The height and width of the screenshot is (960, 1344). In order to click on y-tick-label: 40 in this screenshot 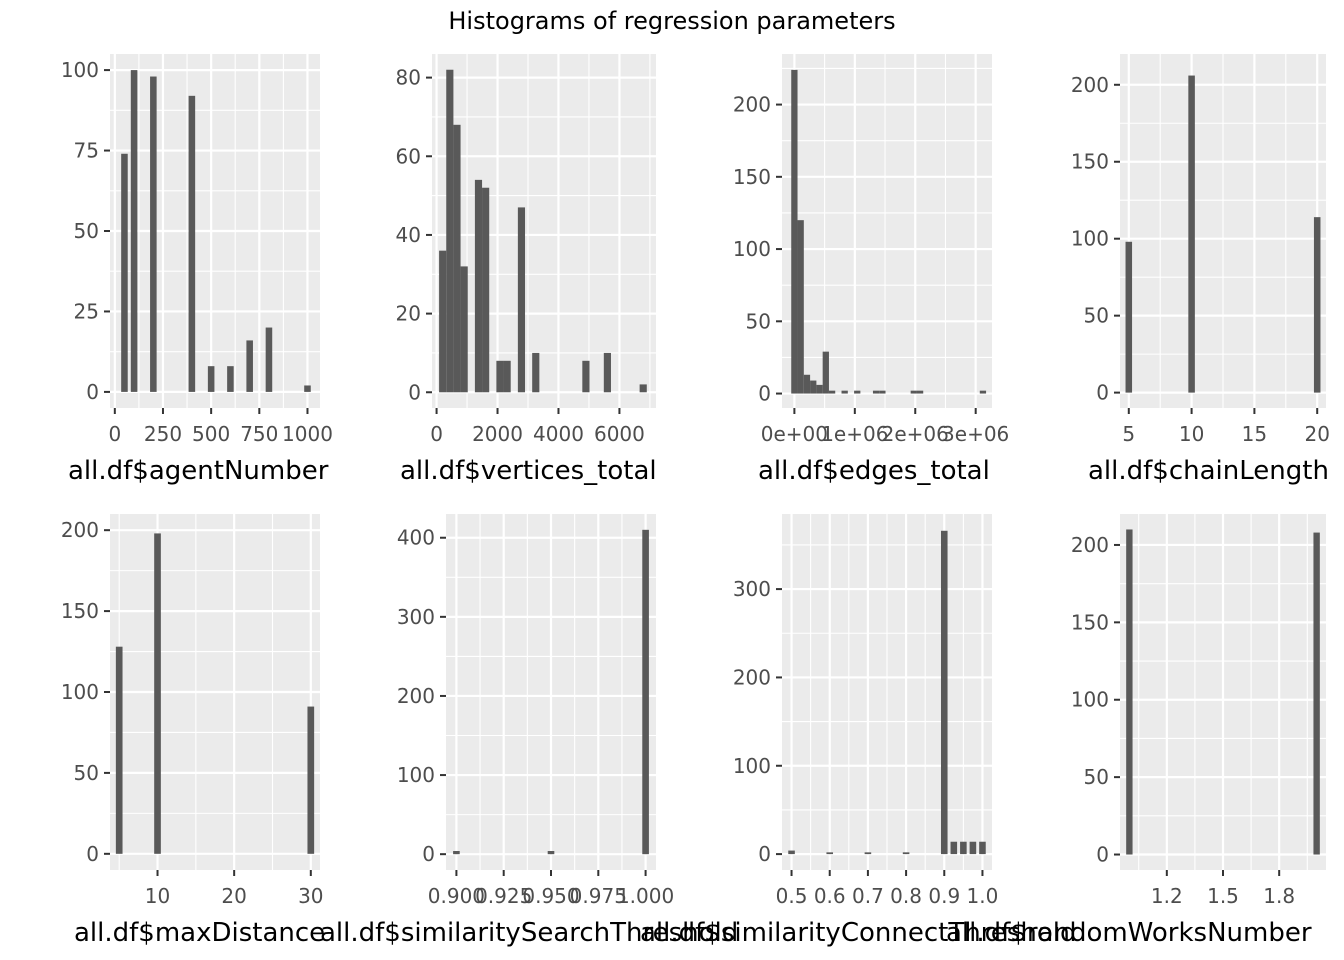, I will do `click(408, 235)`.